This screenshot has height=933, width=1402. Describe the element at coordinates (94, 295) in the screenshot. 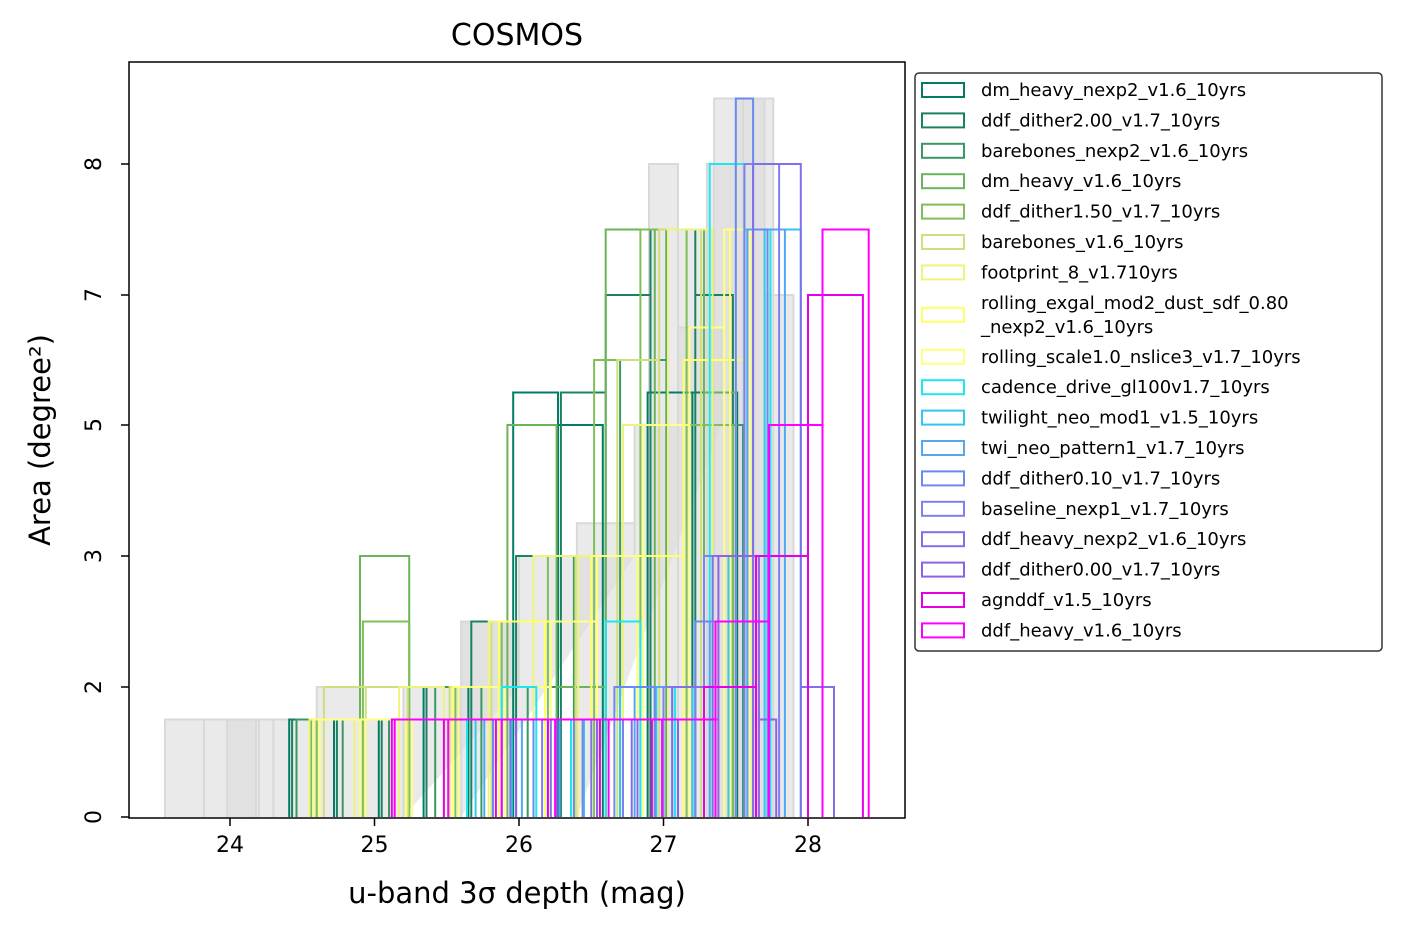

I see `y-tick-label-7: 7` at that location.